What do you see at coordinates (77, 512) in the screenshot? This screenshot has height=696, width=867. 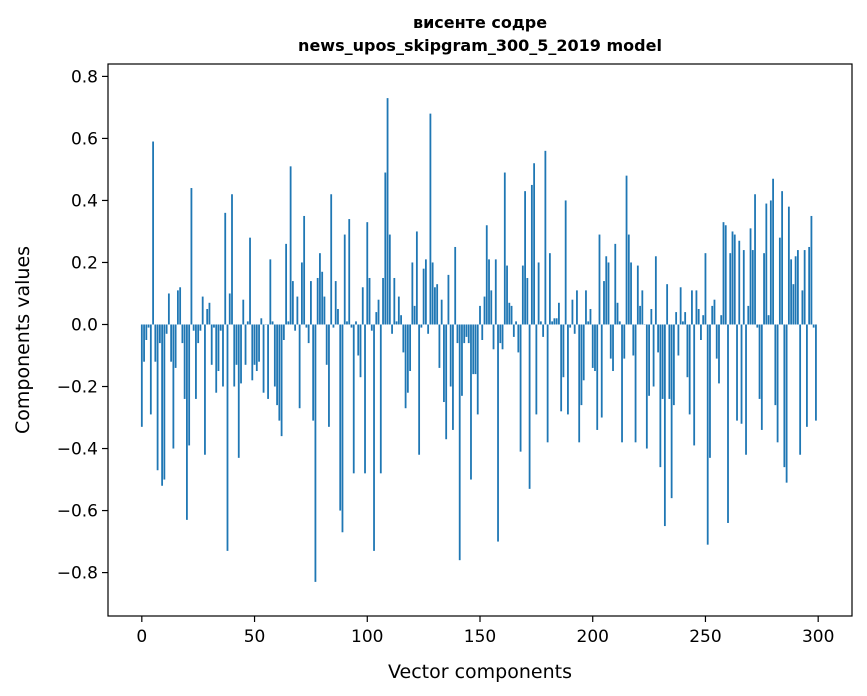 I see `y-tick-label: −0.6` at bounding box center [77, 512].